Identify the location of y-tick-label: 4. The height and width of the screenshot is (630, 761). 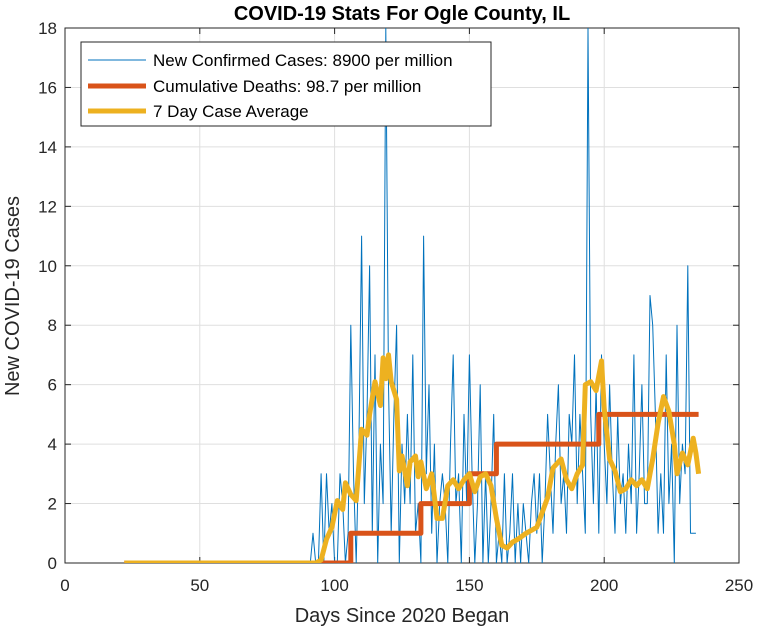
(52, 444).